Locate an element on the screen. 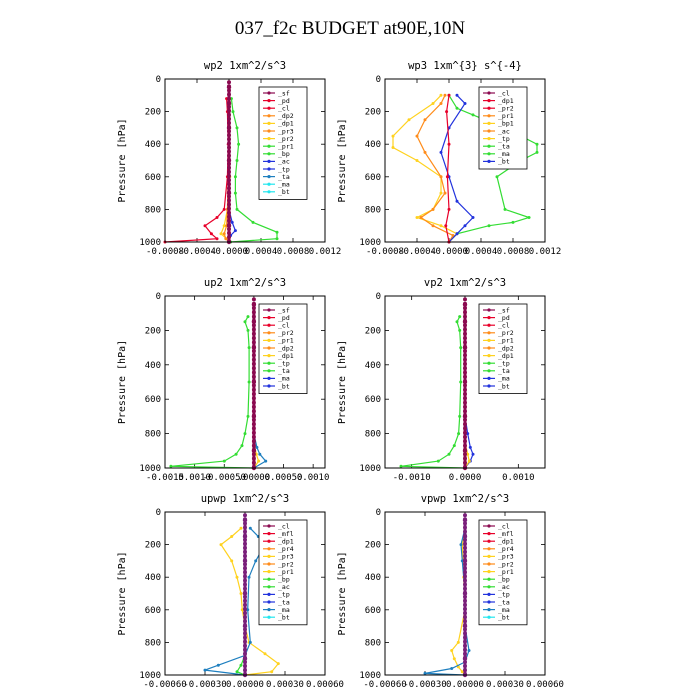 The height and width of the screenshot is (700, 700). panel-title: wp3 1xm^{3} s^{-4} is located at coordinates (465, 66).